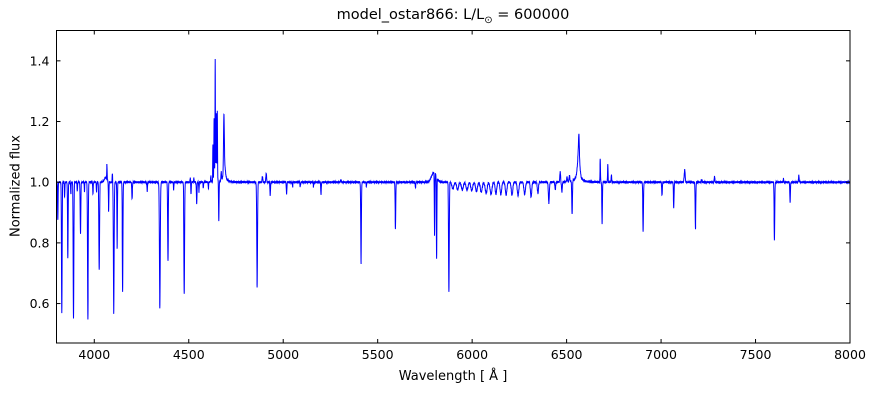 The height and width of the screenshot is (400, 880). Describe the element at coordinates (850, 354) in the screenshot. I see `x-tick-label: 8000` at that location.